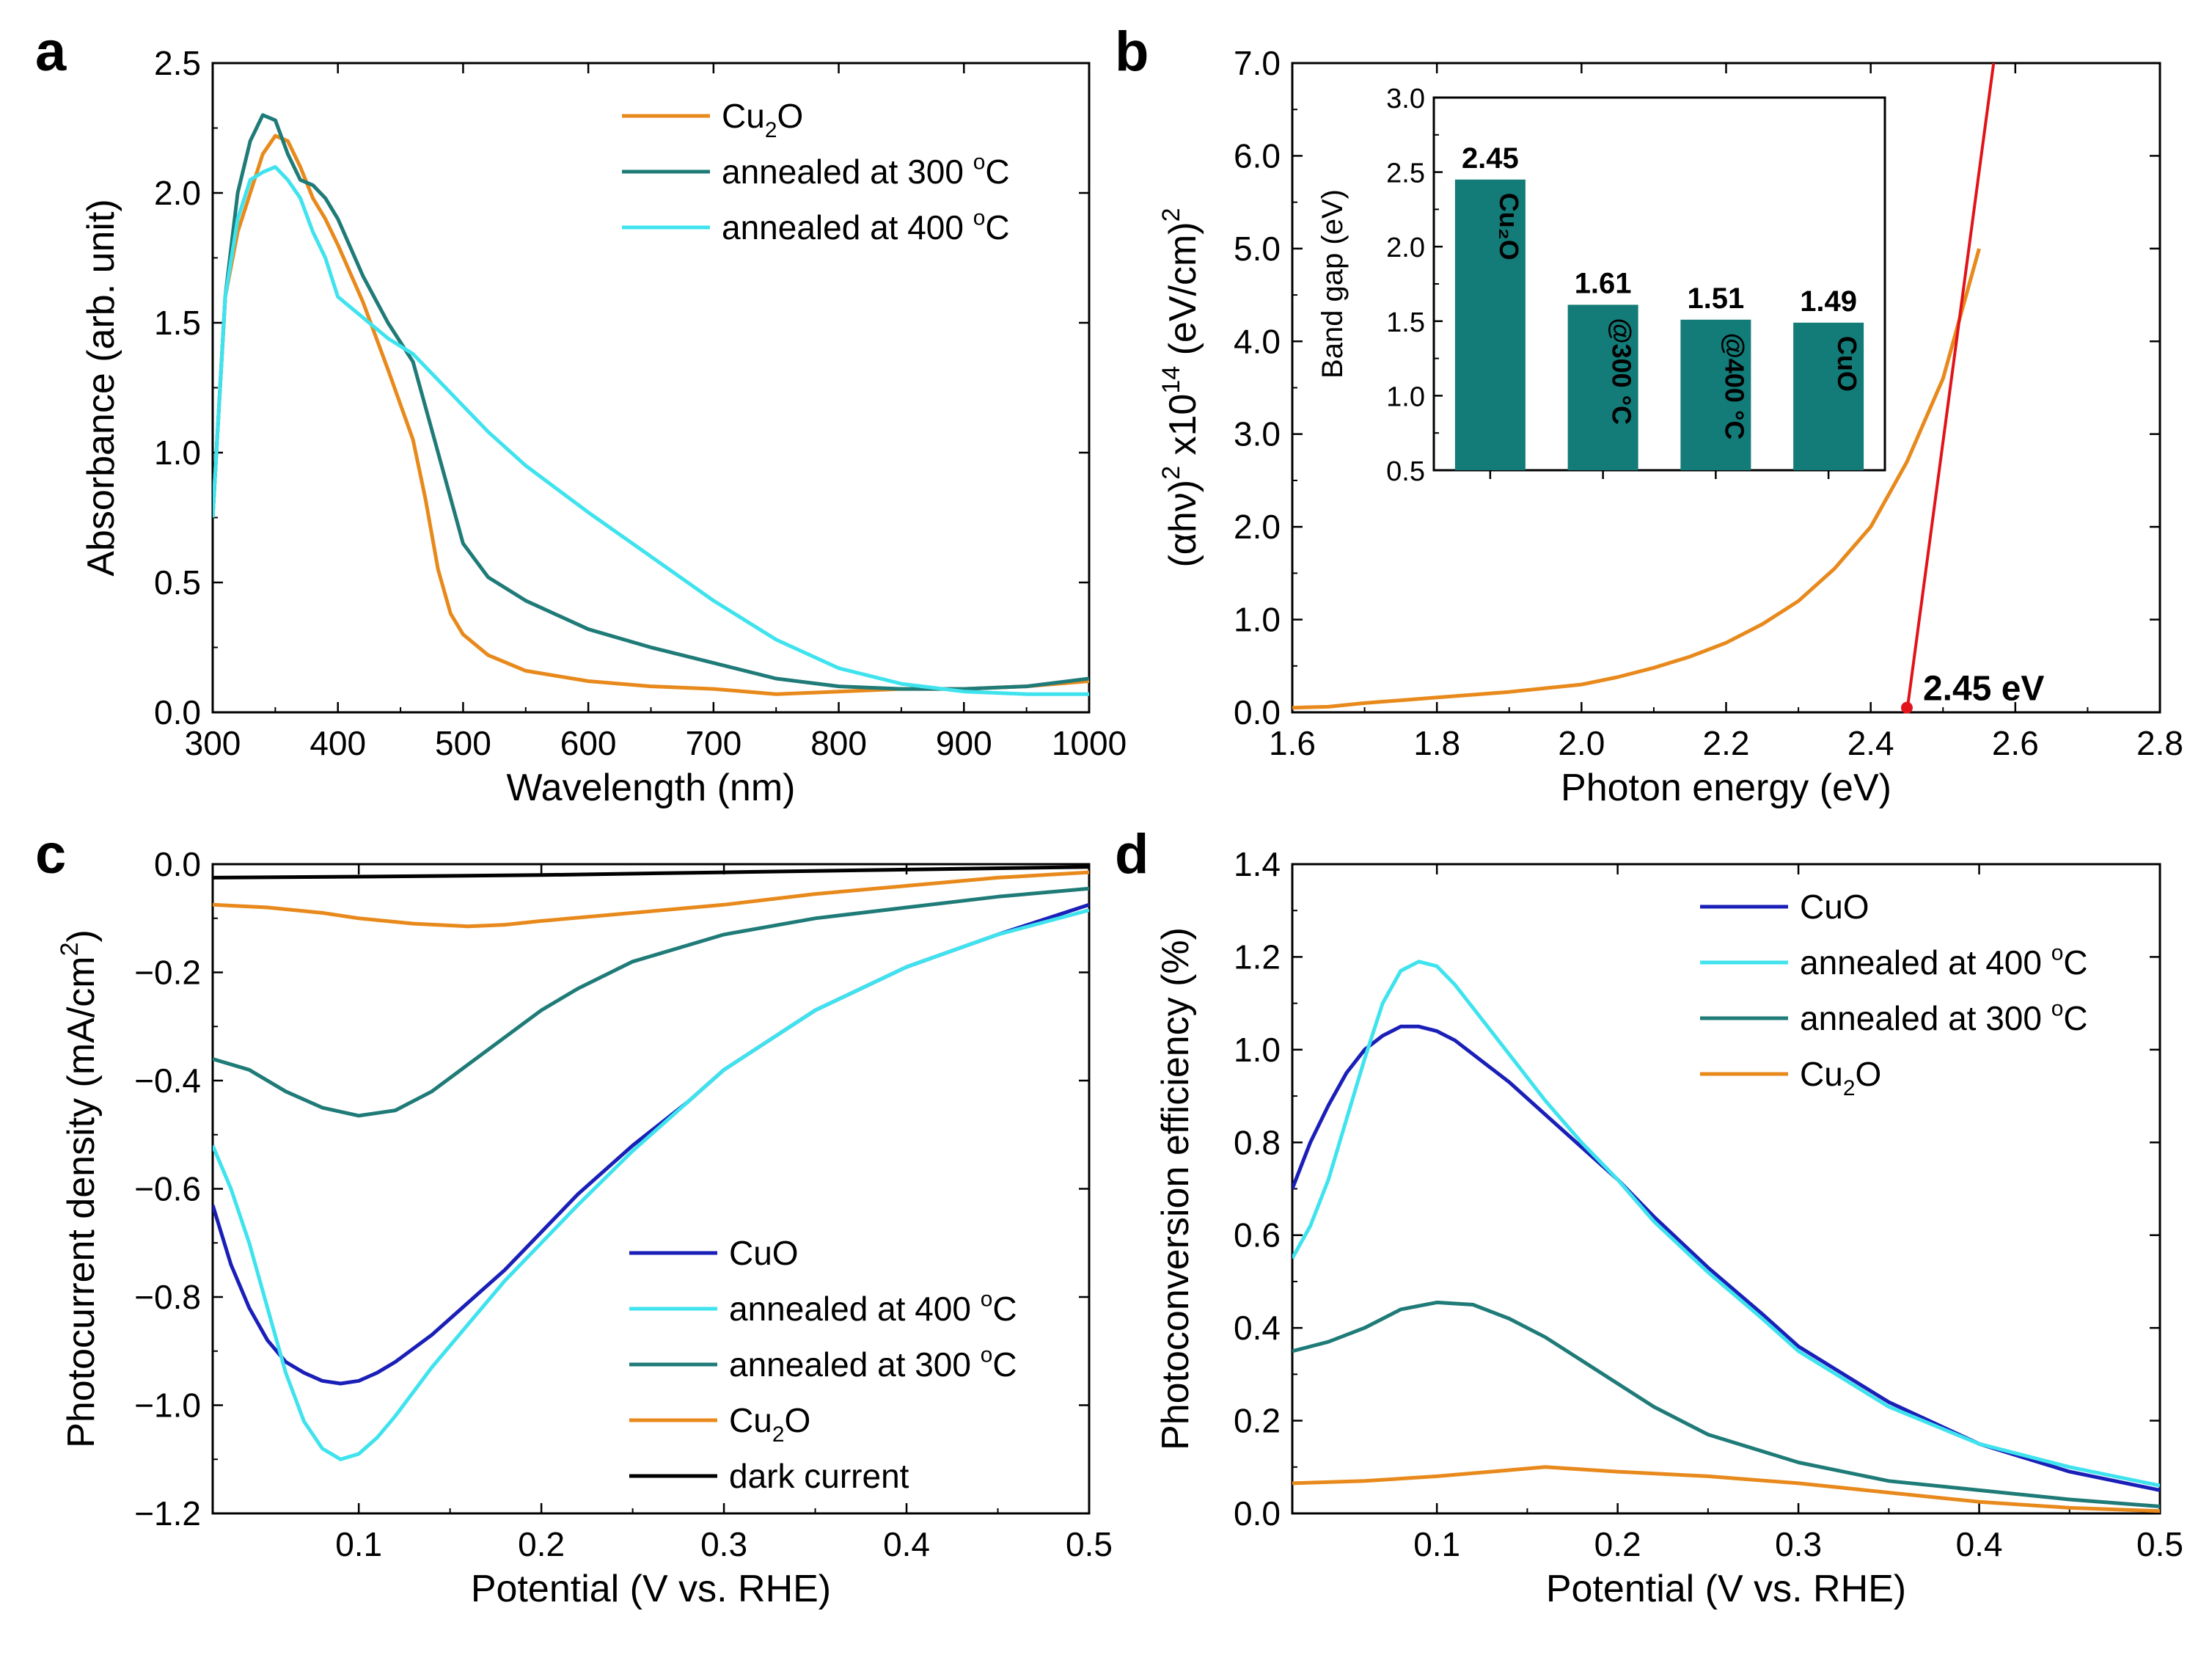  I want to click on legend-label-a-2: annealed at 400 oC, so click(866, 226).